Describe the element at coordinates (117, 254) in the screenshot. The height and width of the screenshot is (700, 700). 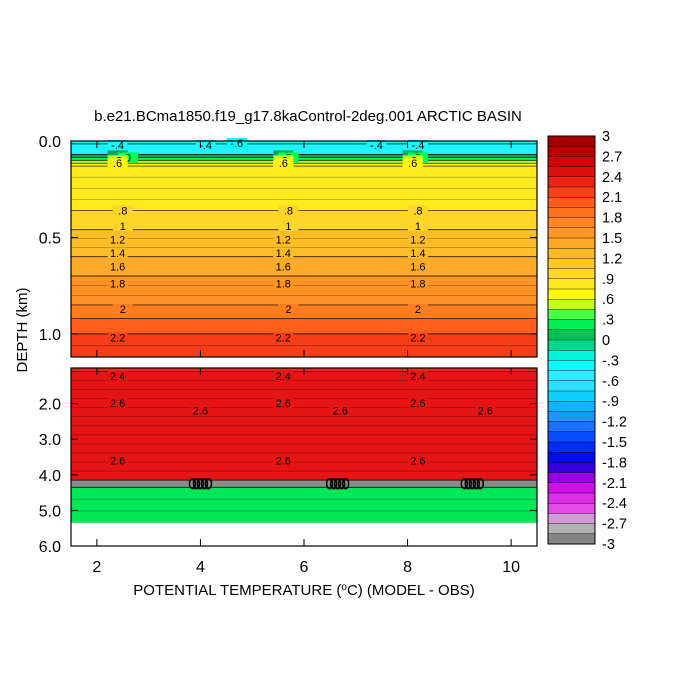
I see `upper-contour-label: 1.4` at that location.